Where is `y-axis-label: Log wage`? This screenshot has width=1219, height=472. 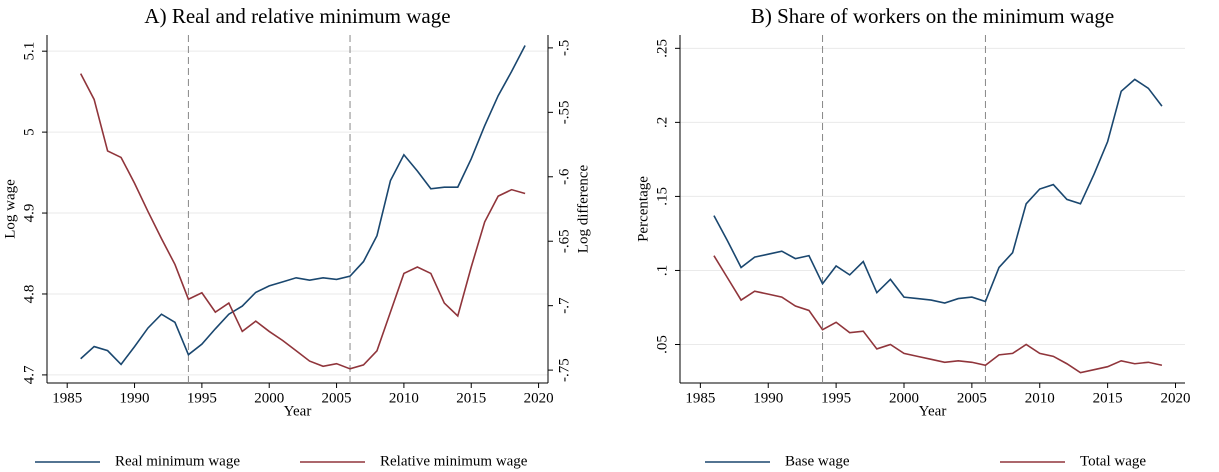
y-axis-label: Log wage is located at coordinates (10, 209).